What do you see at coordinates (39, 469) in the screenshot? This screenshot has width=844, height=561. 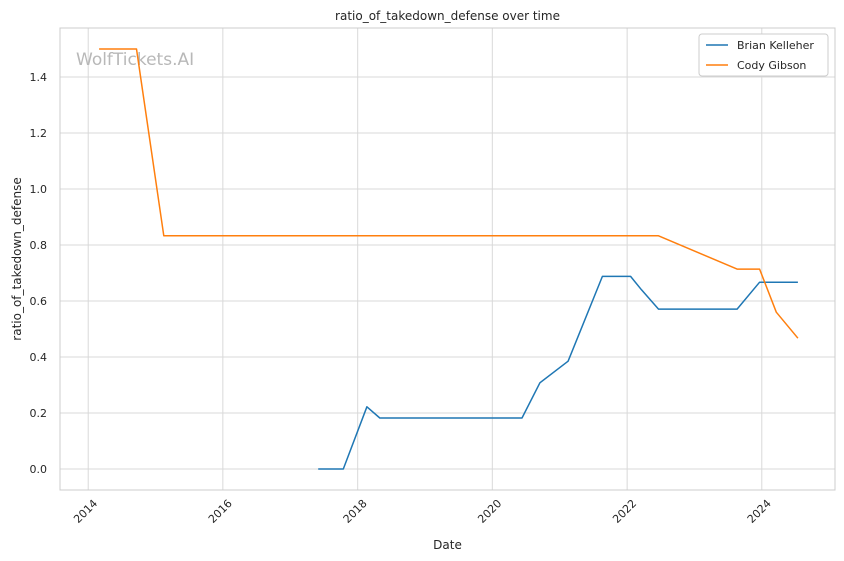 I see `y-tick-label: 0.0` at bounding box center [39, 469].